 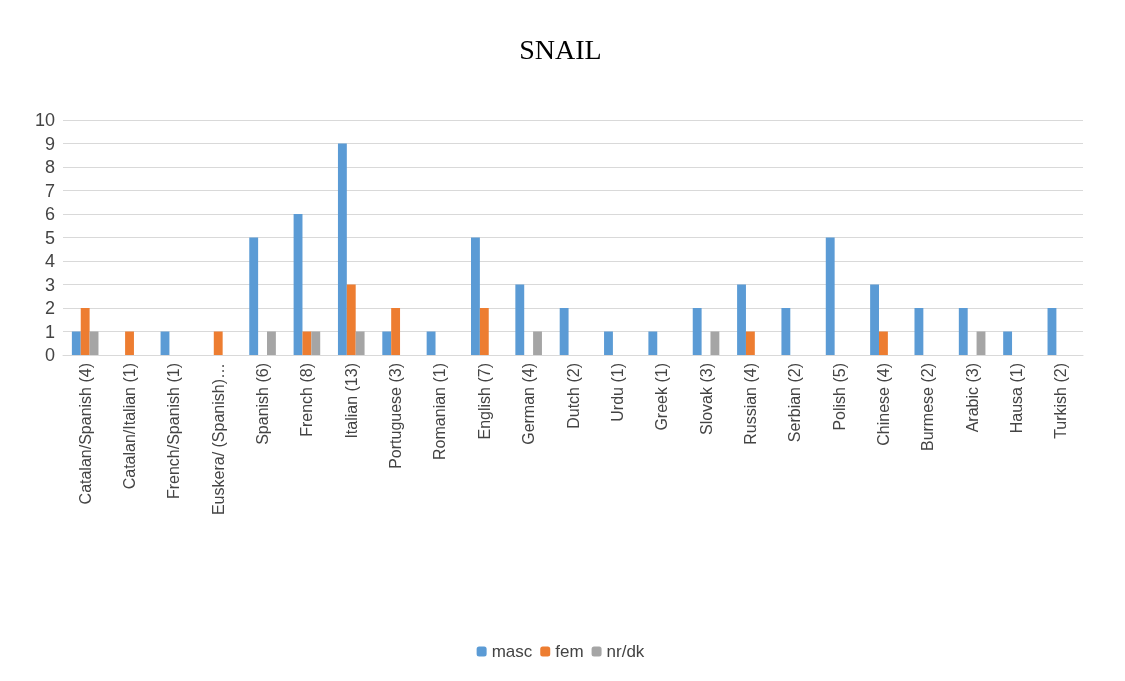 I want to click on x-tick-label: Russian (4), so click(x=750, y=404).